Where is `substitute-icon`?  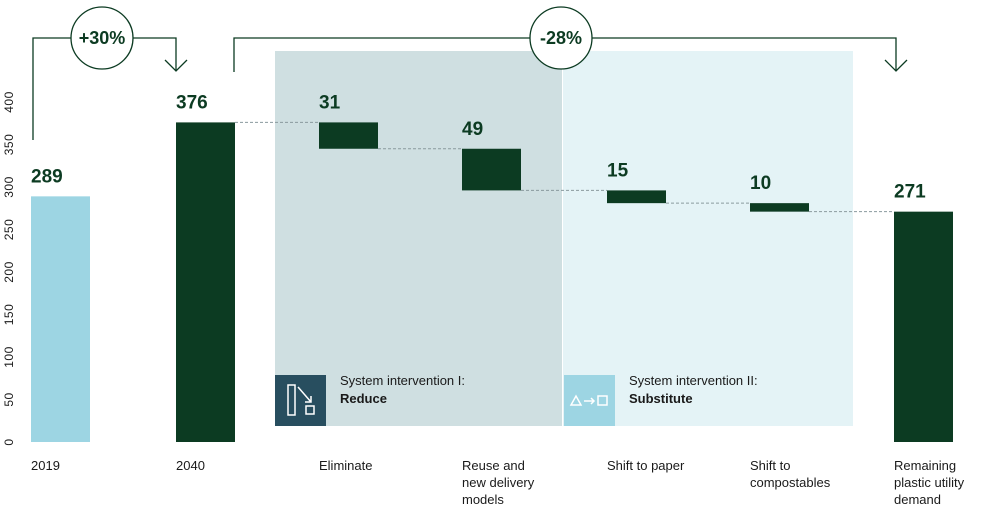
substitute-icon is located at coordinates (589, 400).